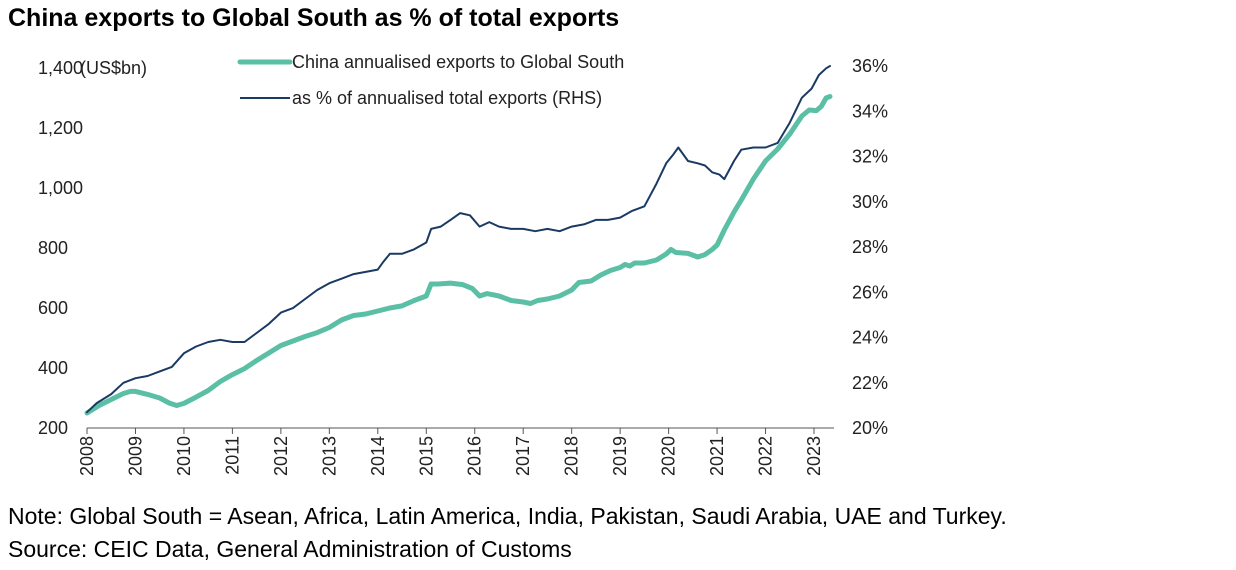 Image resolution: width=1236 pixels, height=570 pixels. I want to click on x-tick-label: 2023, so click(814, 456).